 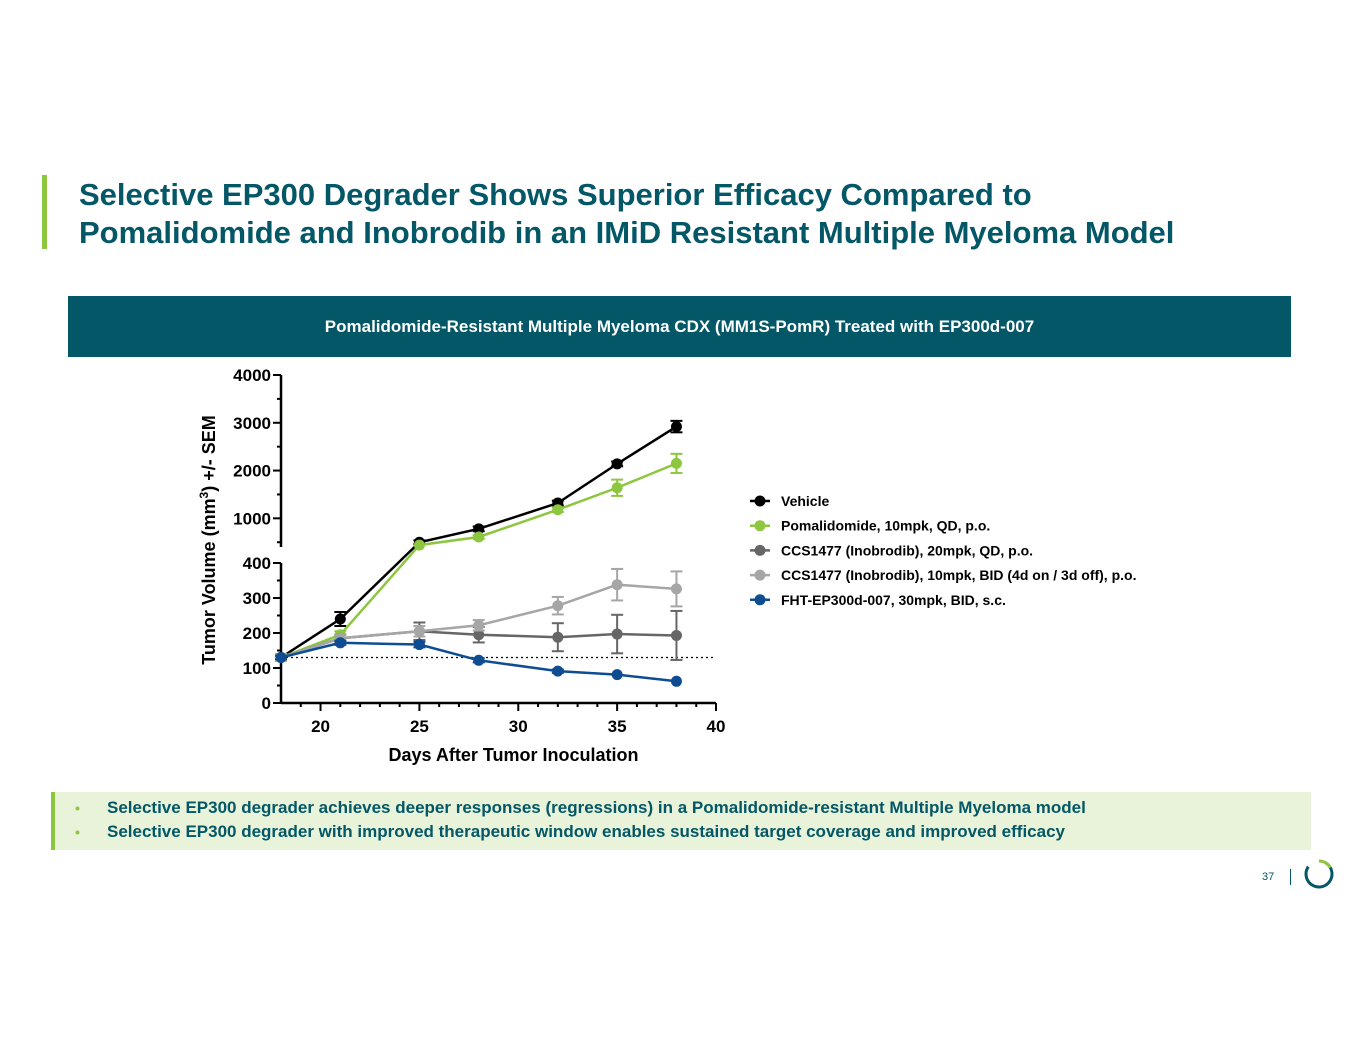 I want to click on y-tick-label: 100, so click(x=257, y=668).